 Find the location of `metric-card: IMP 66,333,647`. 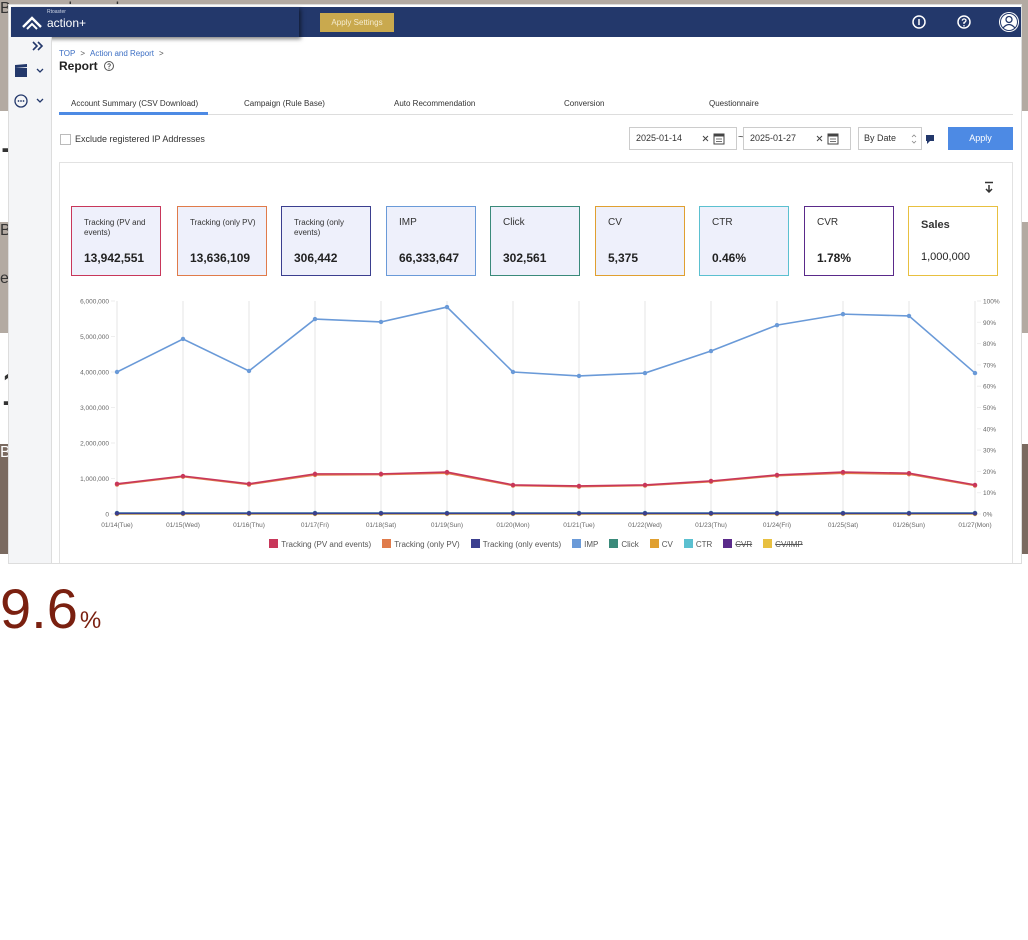

metric-card: IMP 66,333,647 is located at coordinates (431, 241).